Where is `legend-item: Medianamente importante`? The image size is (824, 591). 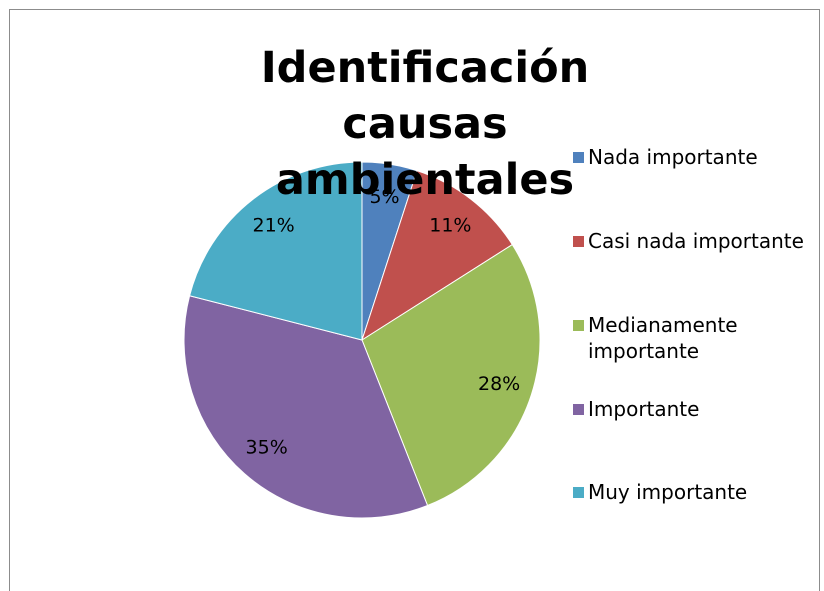
legend-item: Medianamente importante is located at coordinates (695, 338).